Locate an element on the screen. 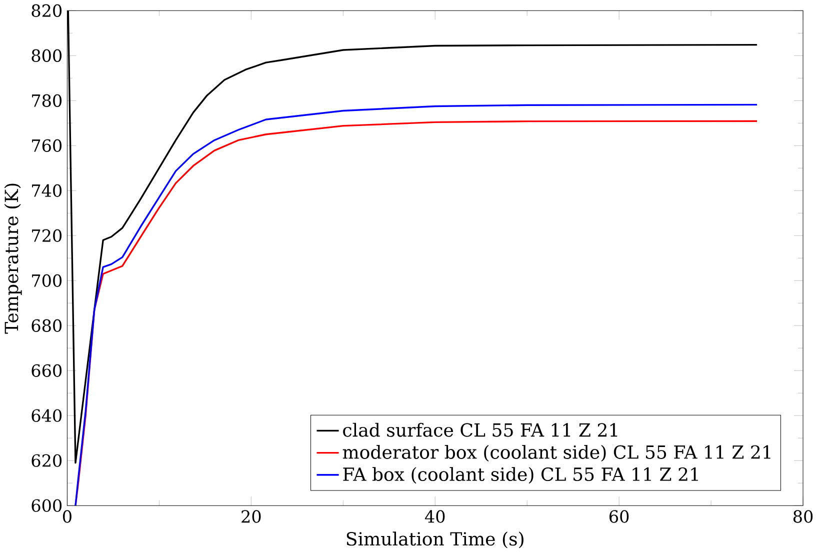 This screenshot has height=553, width=818. y-tick-label: 700 is located at coordinates (47, 281).